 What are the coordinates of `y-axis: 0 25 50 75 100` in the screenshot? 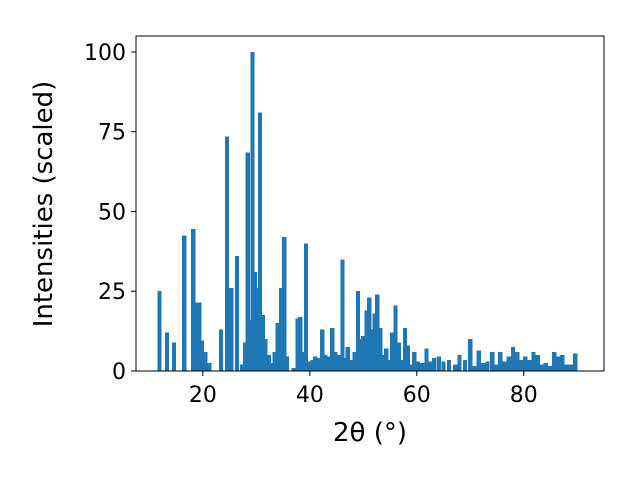 It's located at (110, 213).